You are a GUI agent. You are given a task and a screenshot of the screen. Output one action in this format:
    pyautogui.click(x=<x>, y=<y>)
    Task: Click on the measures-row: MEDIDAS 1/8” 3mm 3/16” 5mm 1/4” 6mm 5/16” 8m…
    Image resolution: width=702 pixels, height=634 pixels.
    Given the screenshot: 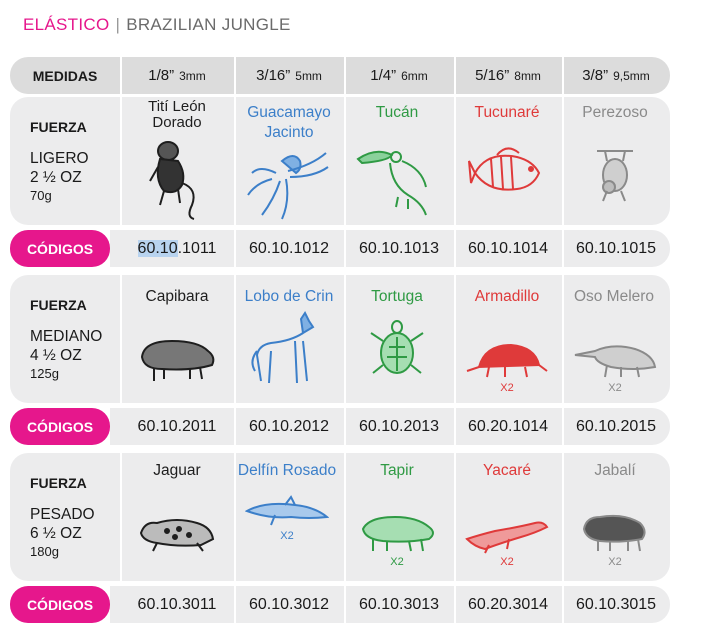 What is the action you would take?
    pyautogui.click(x=340, y=75)
    